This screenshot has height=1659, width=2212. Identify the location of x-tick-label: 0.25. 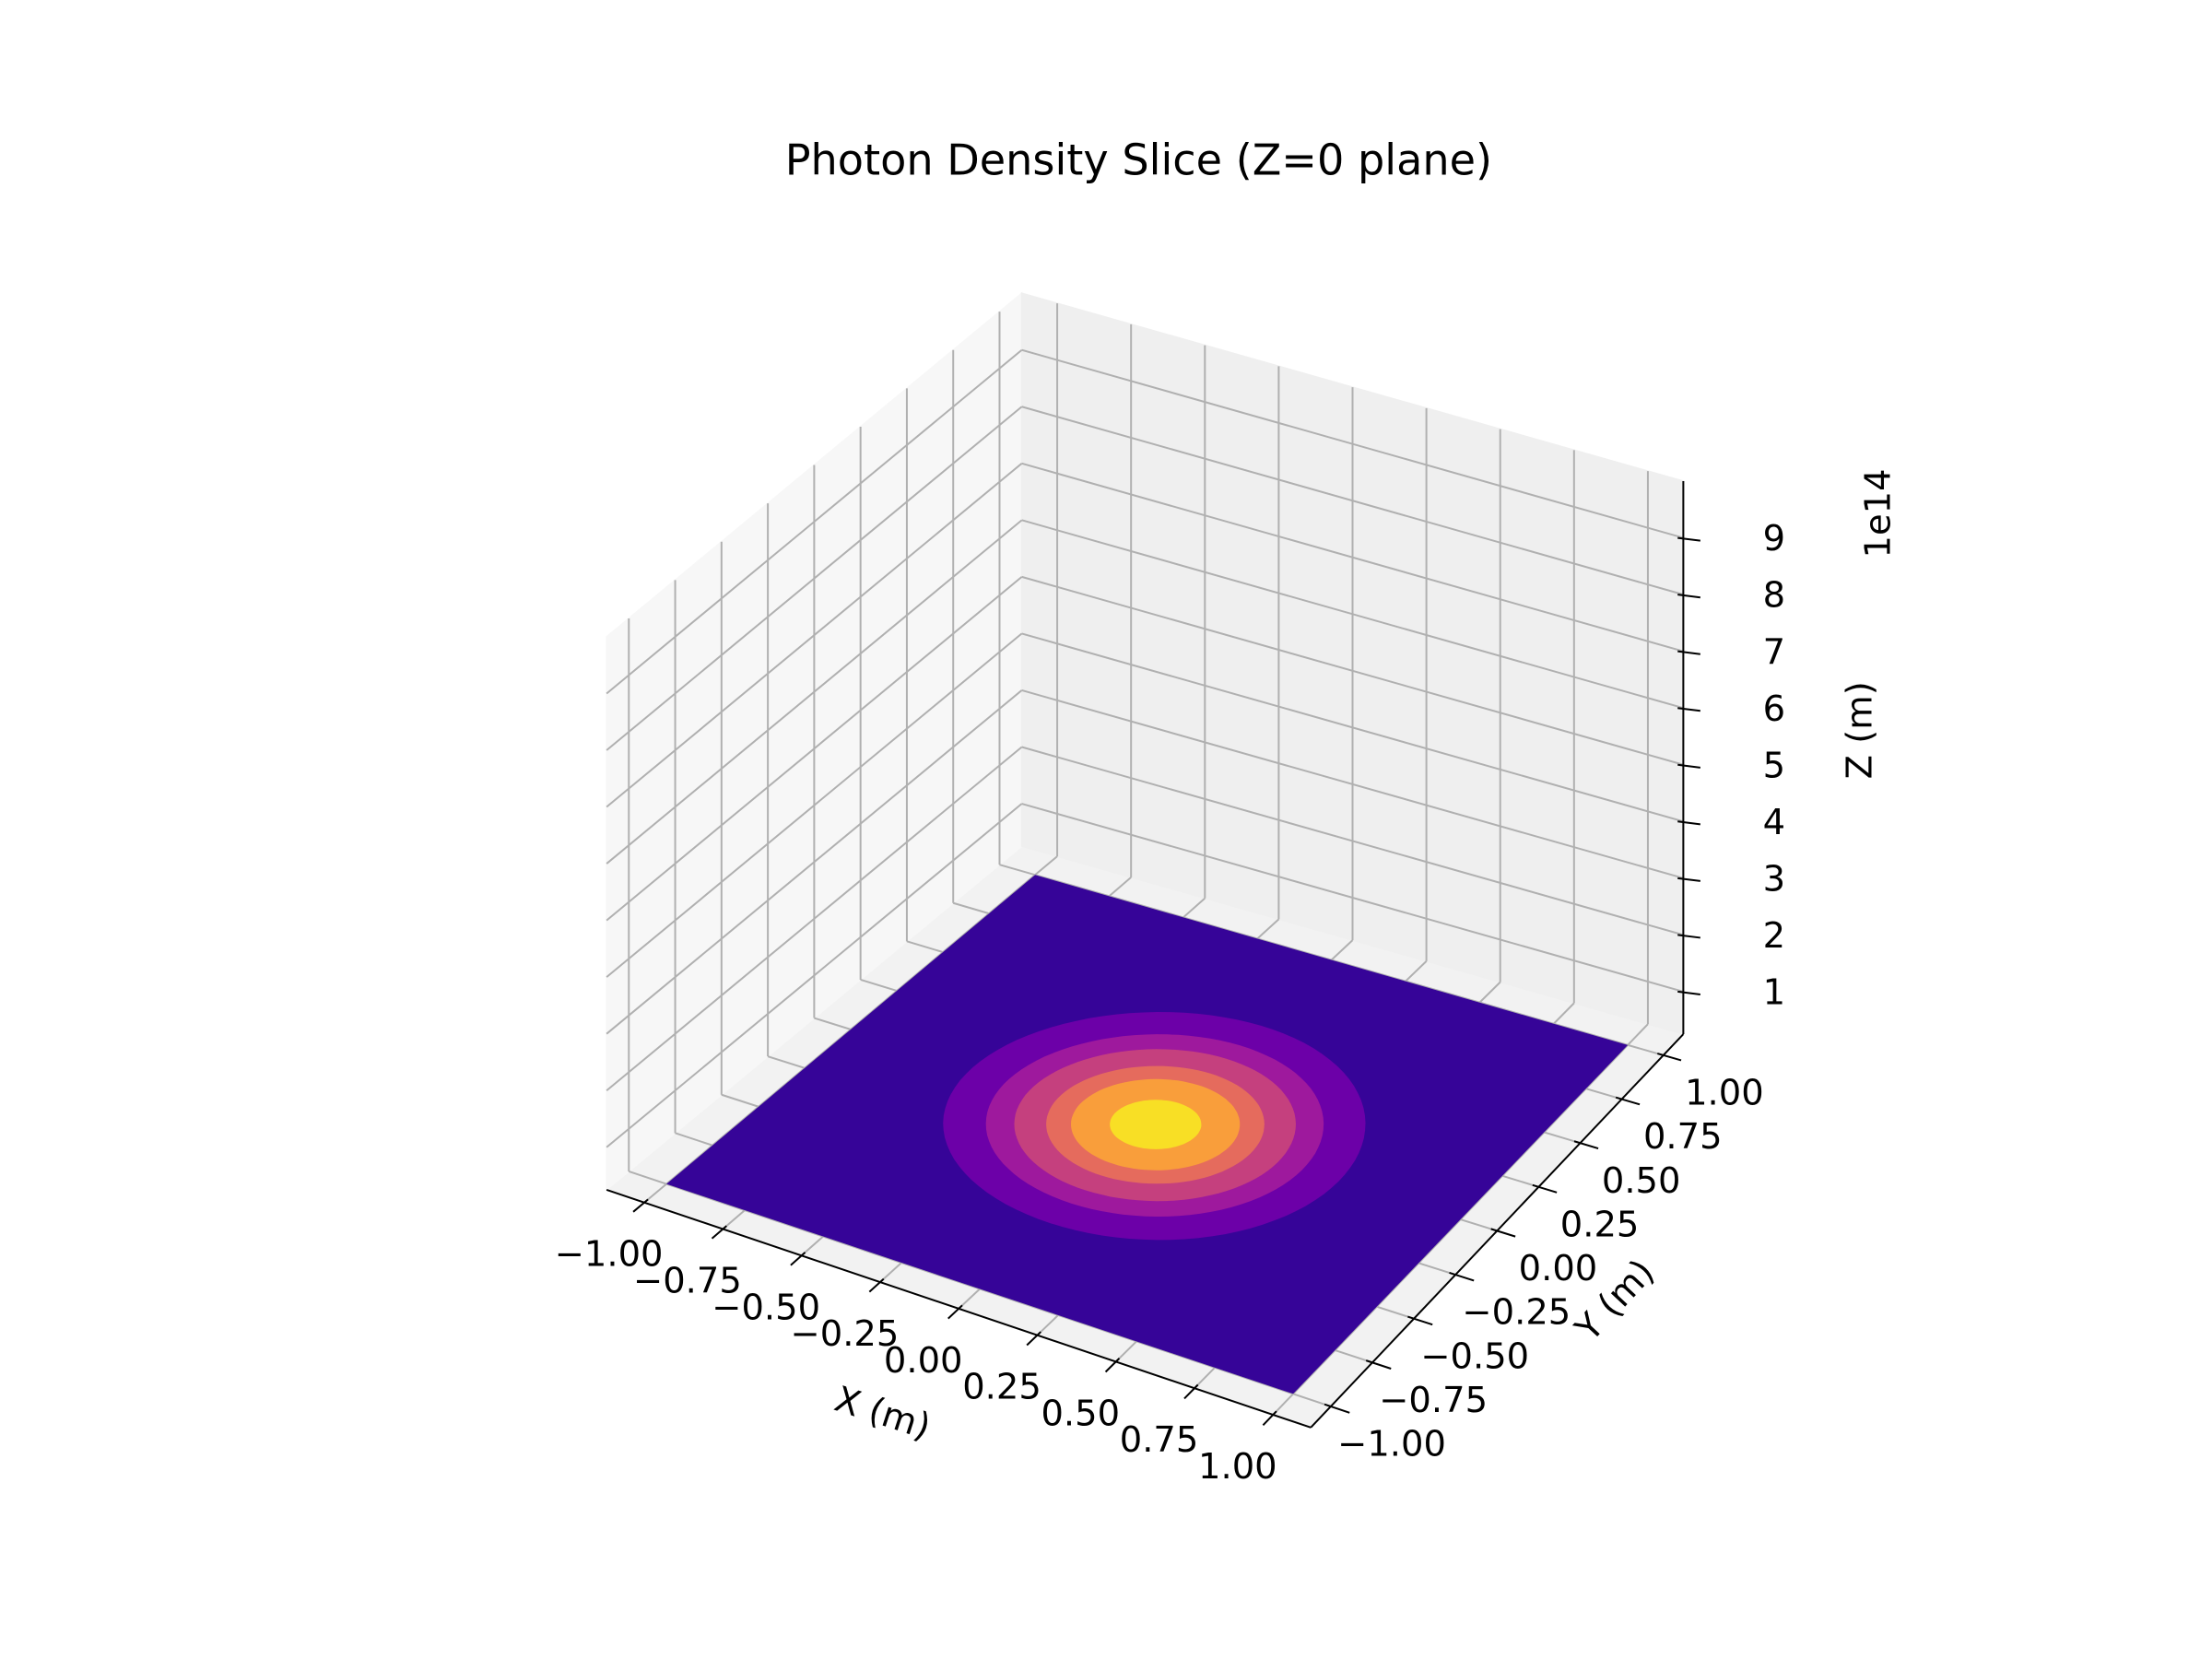
(1001, 1387).